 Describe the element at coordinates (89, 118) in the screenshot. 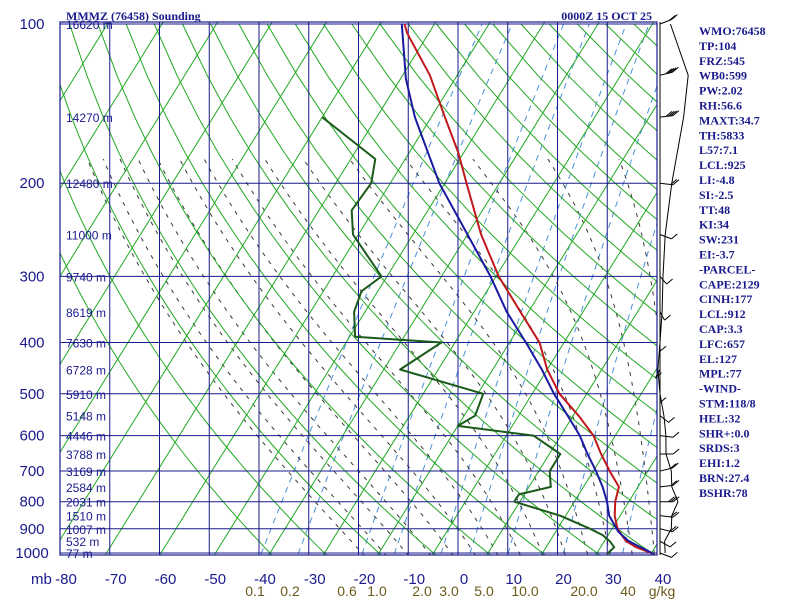

I see `height-label: 14270 m` at that location.